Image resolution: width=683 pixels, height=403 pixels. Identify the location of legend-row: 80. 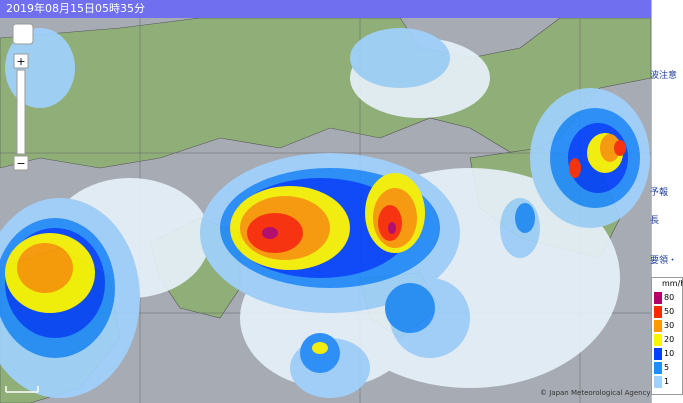
(667, 298).